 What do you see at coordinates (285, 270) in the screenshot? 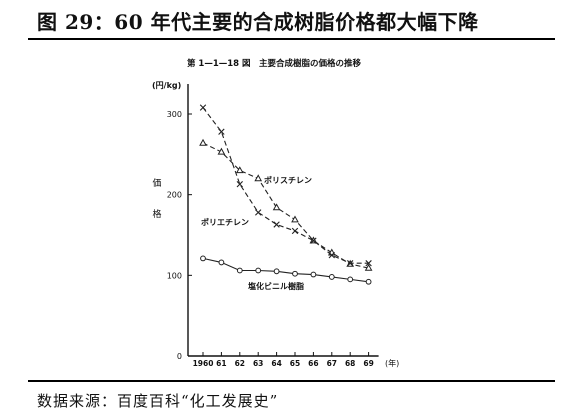
I see `series-line-circle` at bounding box center [285, 270].